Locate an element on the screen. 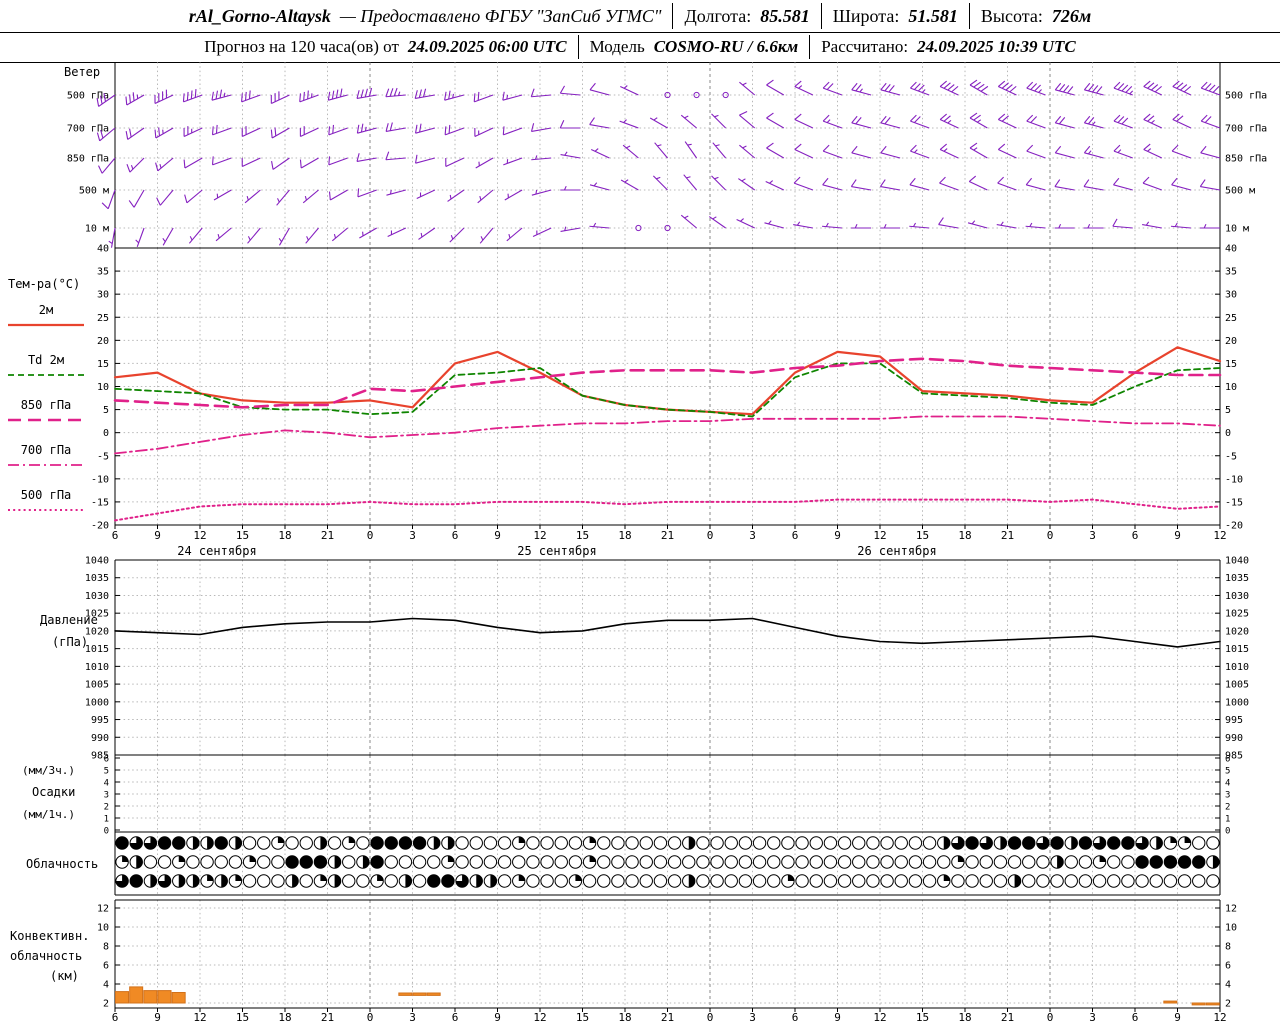 The image size is (1280, 1024). y-tick-label: 10 is located at coordinates (1231, 387).